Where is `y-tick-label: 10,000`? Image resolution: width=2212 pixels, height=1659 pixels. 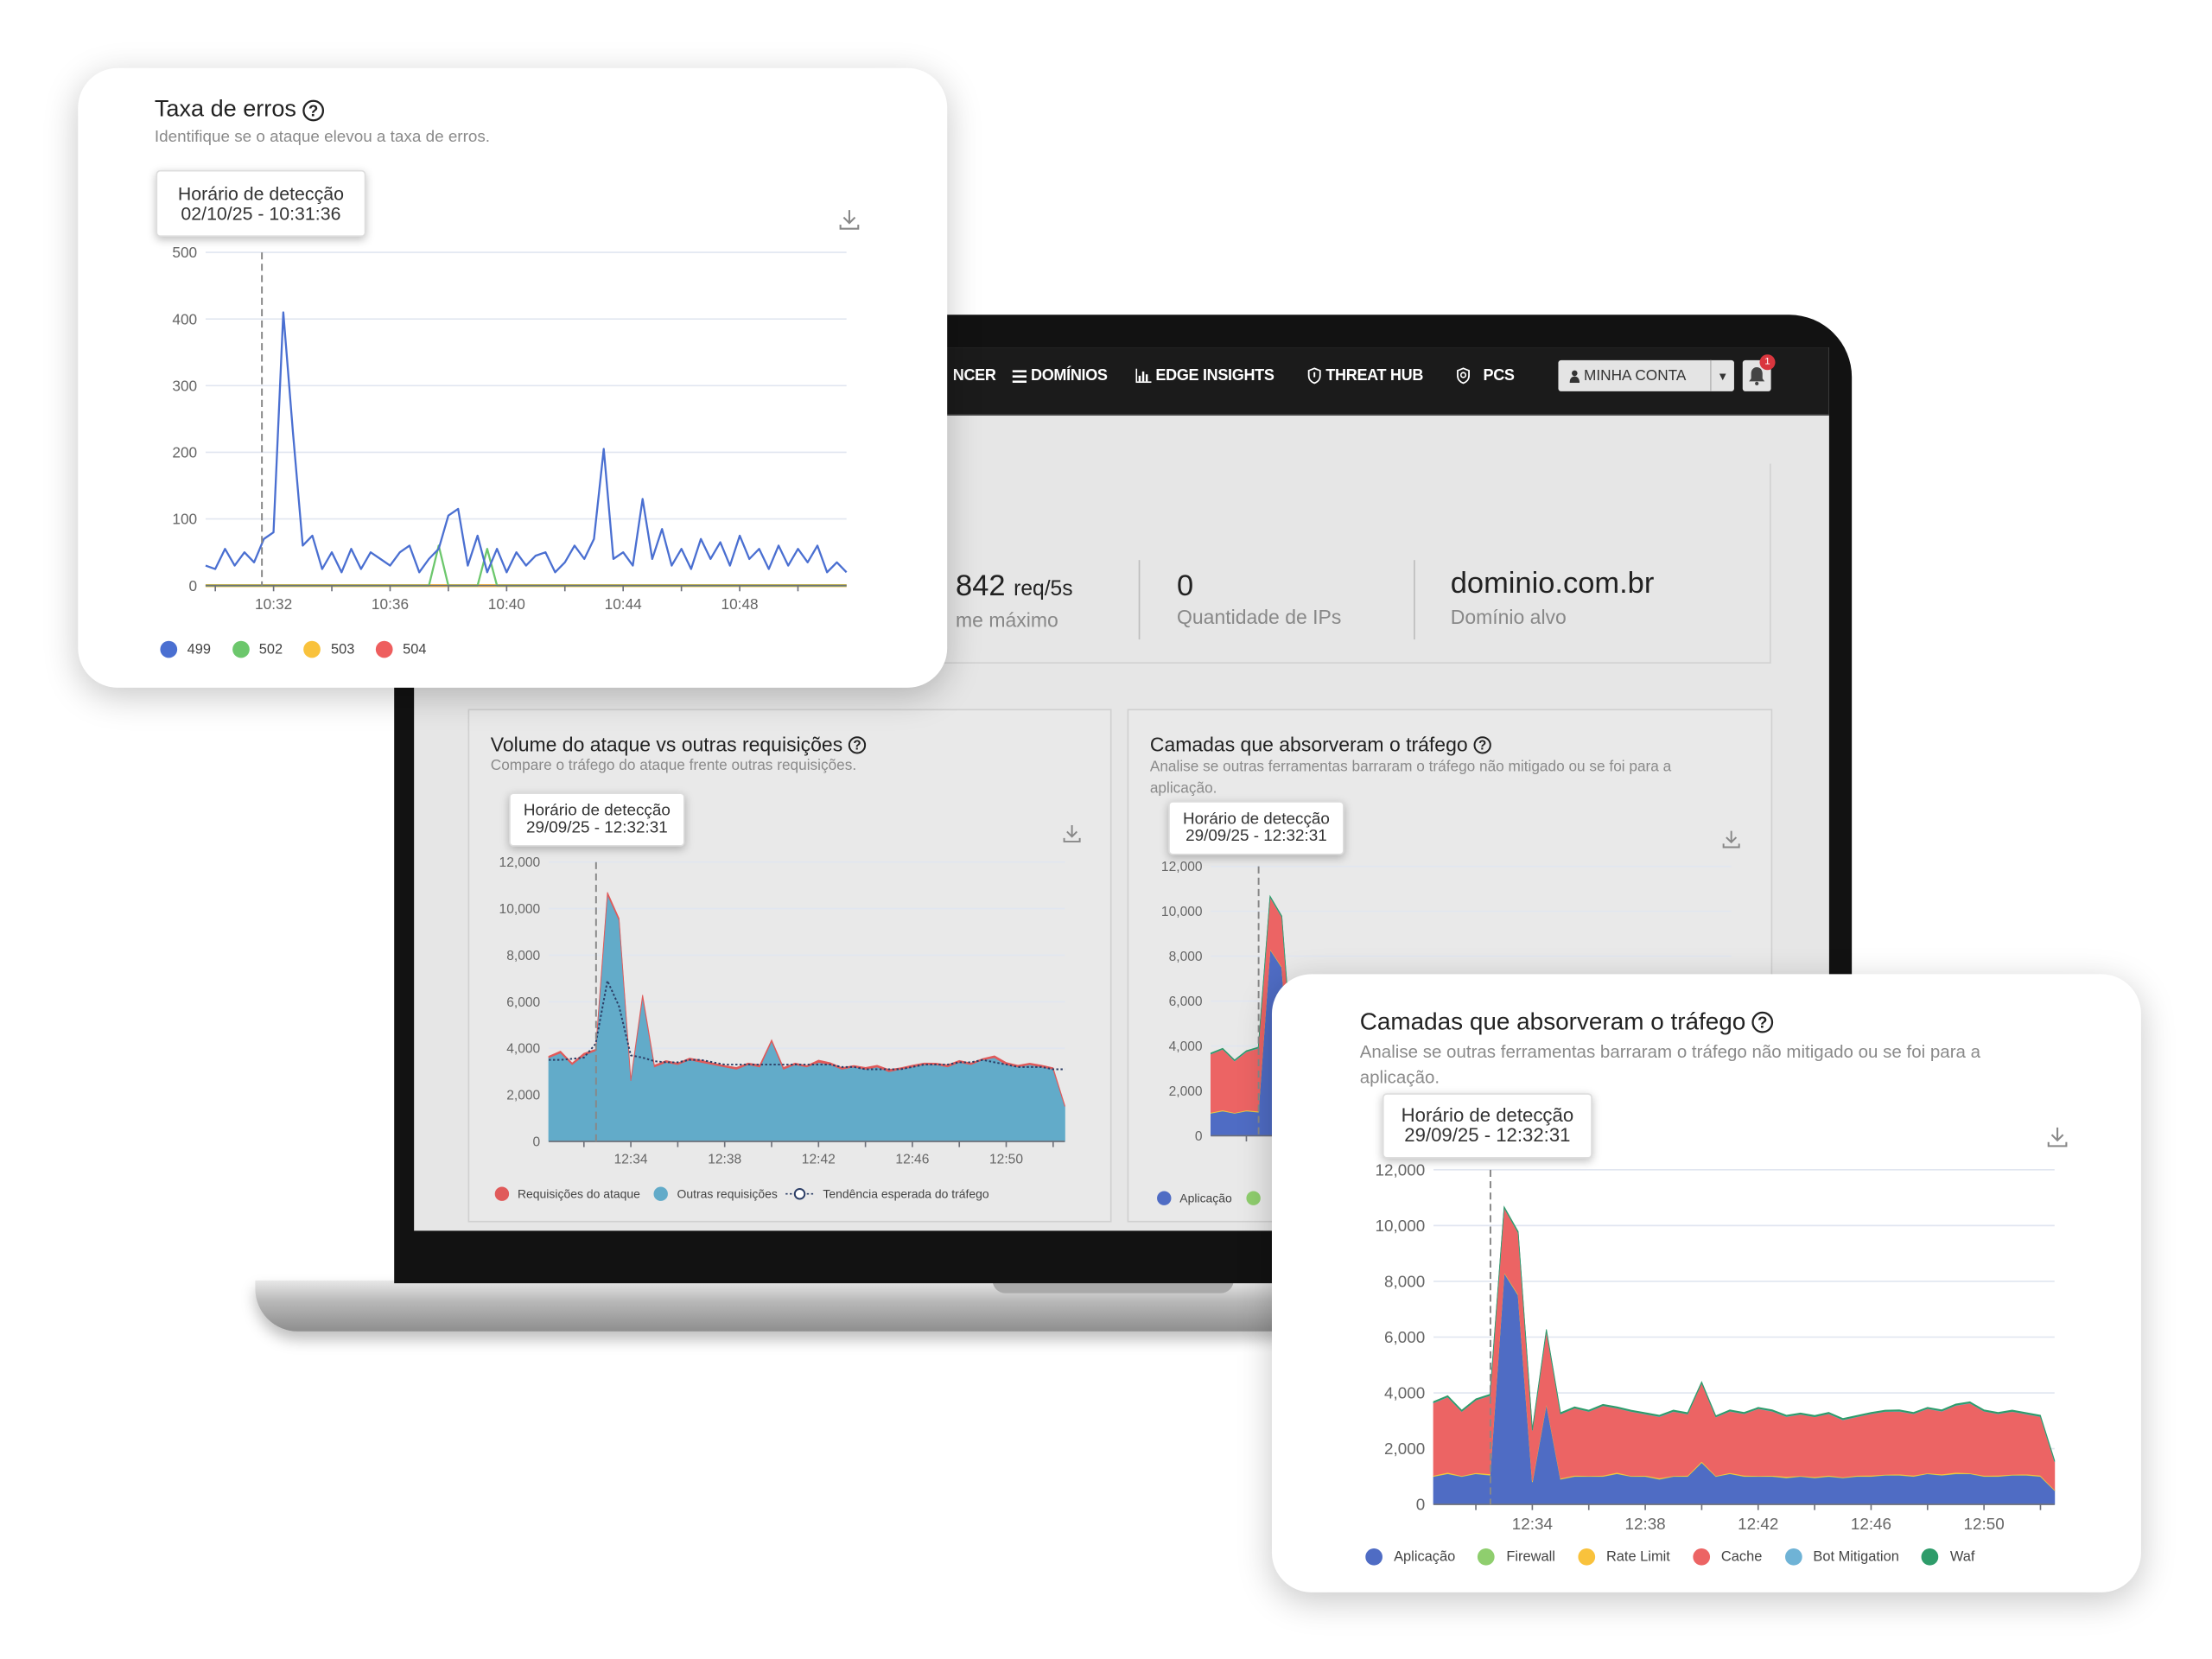
y-tick-label: 10,000 is located at coordinates (1401, 1226).